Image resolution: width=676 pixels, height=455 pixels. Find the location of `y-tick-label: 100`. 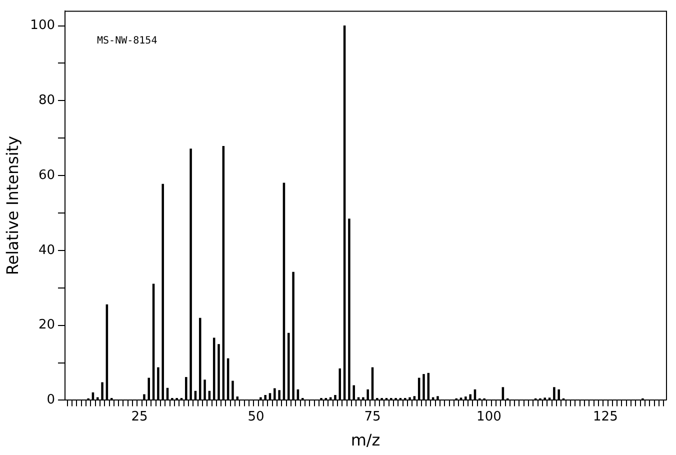

y-tick-label: 100 is located at coordinates (43, 26).